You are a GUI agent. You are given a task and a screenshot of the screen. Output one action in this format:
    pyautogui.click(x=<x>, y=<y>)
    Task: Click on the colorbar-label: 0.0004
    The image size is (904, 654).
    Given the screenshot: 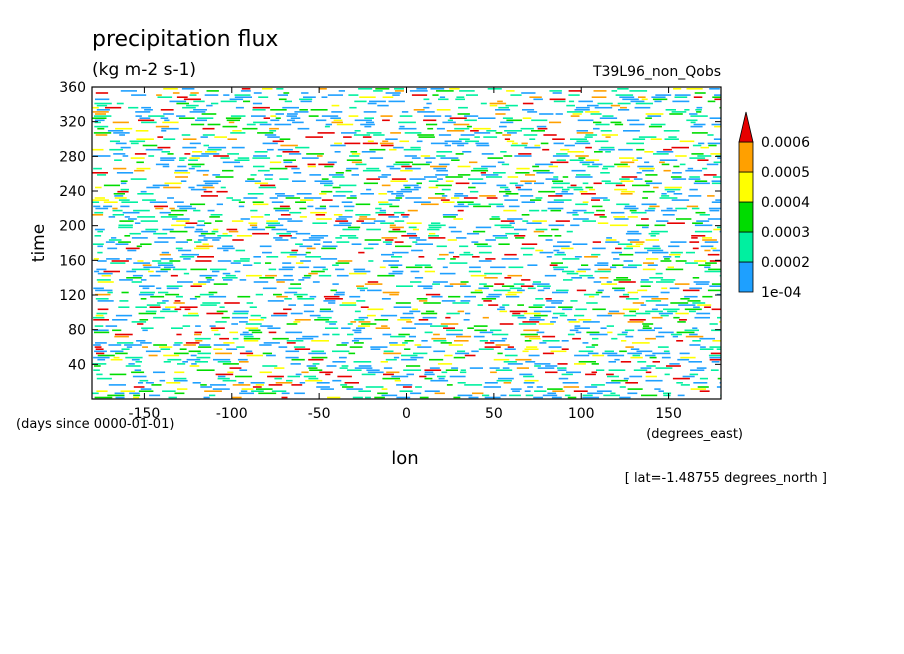 What is the action you would take?
    pyautogui.click(x=785, y=203)
    